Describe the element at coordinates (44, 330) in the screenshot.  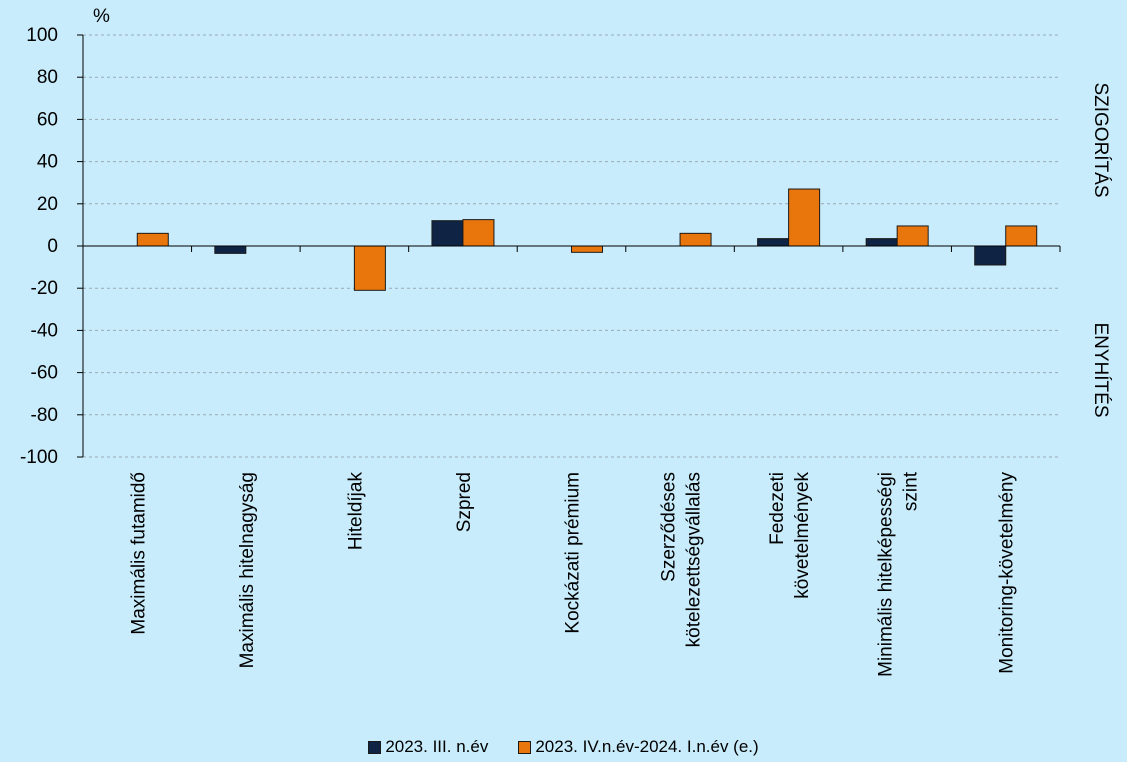
I see `y-tick-label: -40` at that location.